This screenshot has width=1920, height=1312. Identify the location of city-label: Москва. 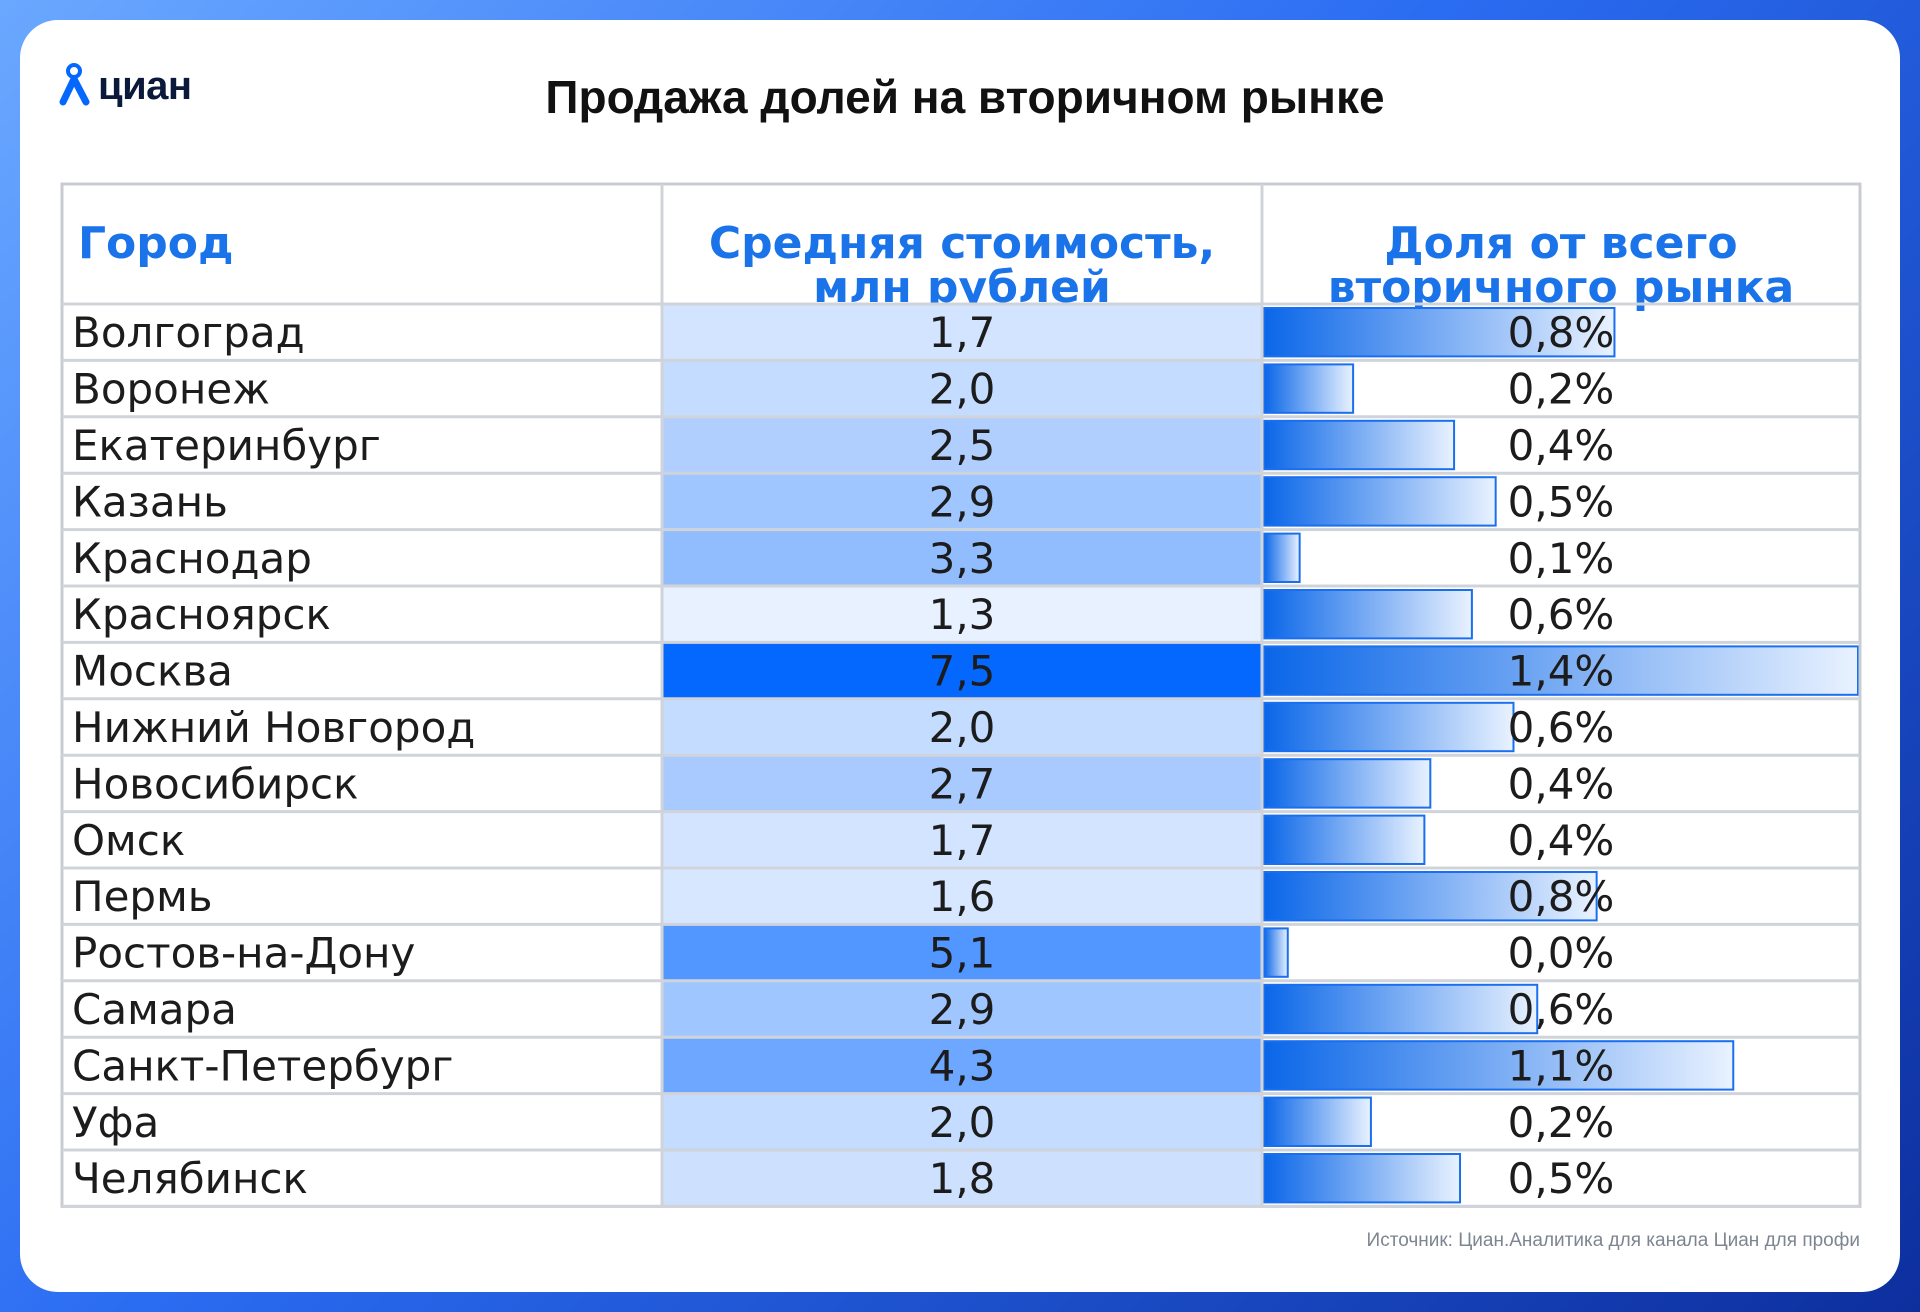
(152, 671).